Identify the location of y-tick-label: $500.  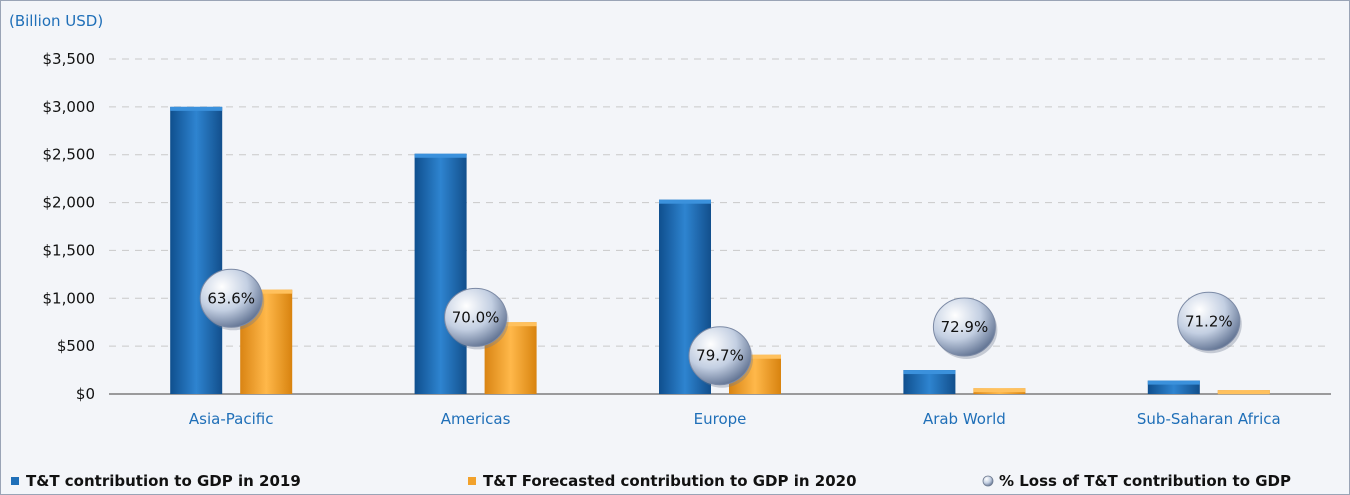
(76, 346).